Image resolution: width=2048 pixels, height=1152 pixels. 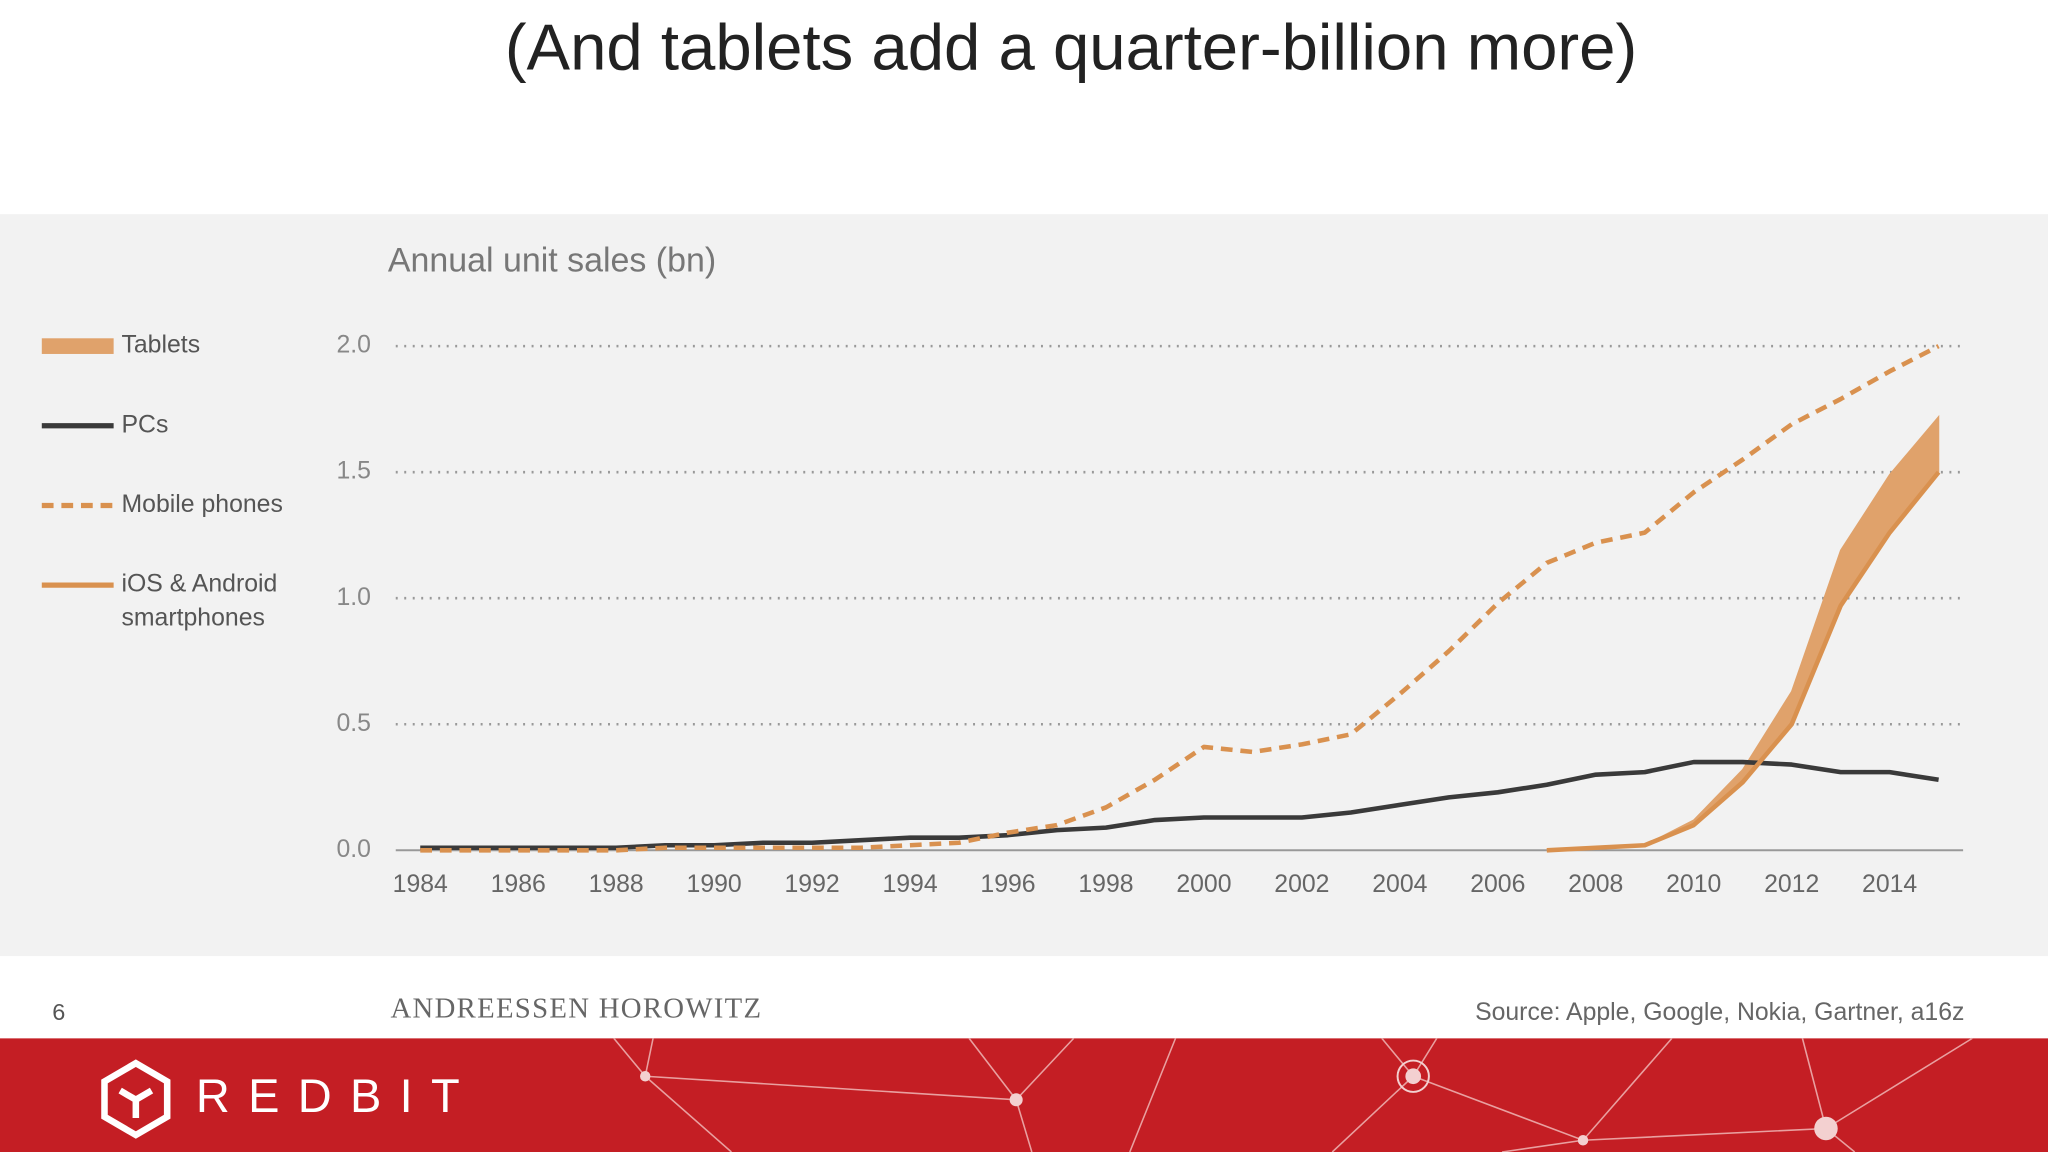 What do you see at coordinates (353, 849) in the screenshot?
I see `y-tick-label: 0.0` at bounding box center [353, 849].